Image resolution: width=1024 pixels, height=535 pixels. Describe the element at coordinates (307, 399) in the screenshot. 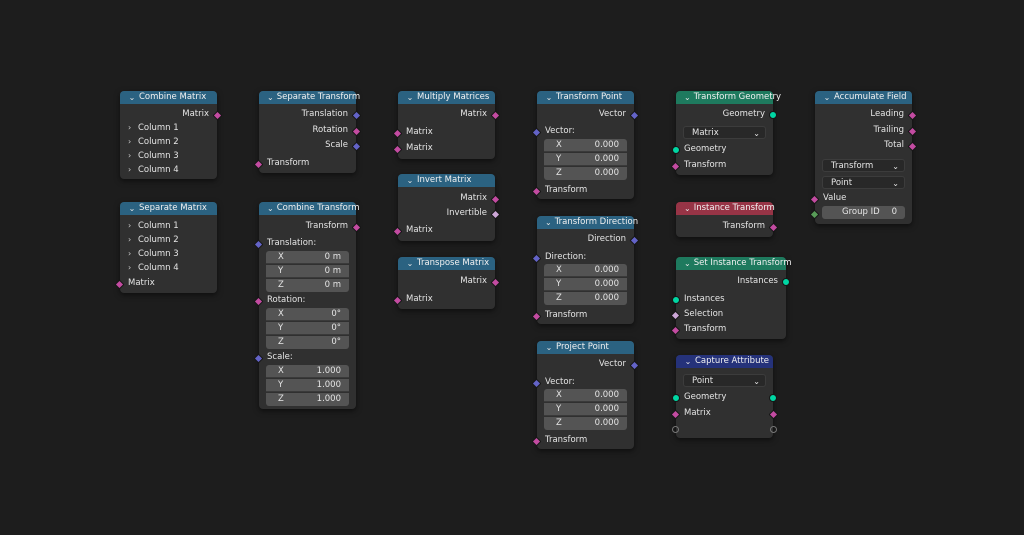

I see `scale-z-field: Z 1.000` at that location.